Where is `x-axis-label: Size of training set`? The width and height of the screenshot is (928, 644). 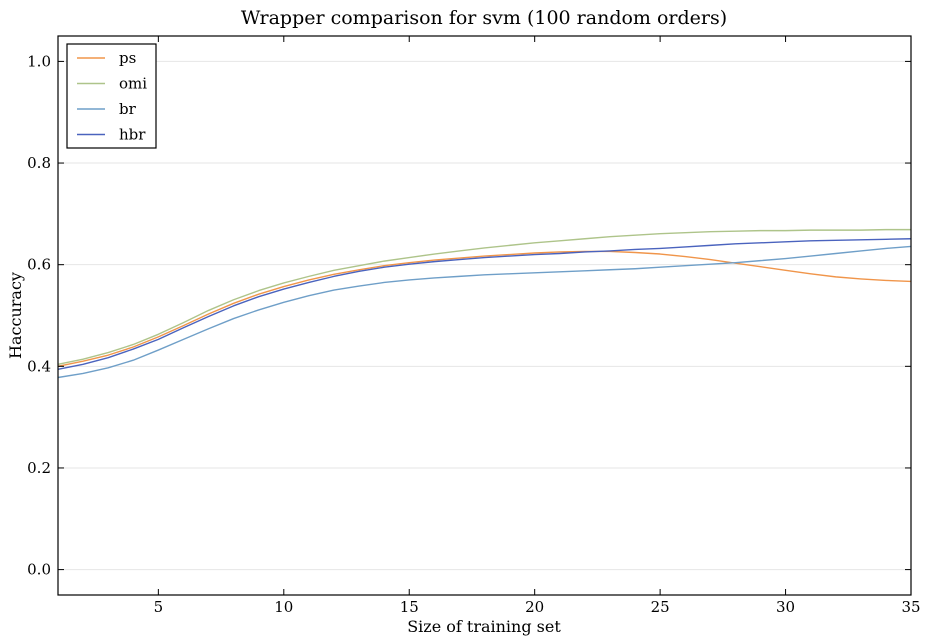 x-axis-label: Size of training set is located at coordinates (484, 626).